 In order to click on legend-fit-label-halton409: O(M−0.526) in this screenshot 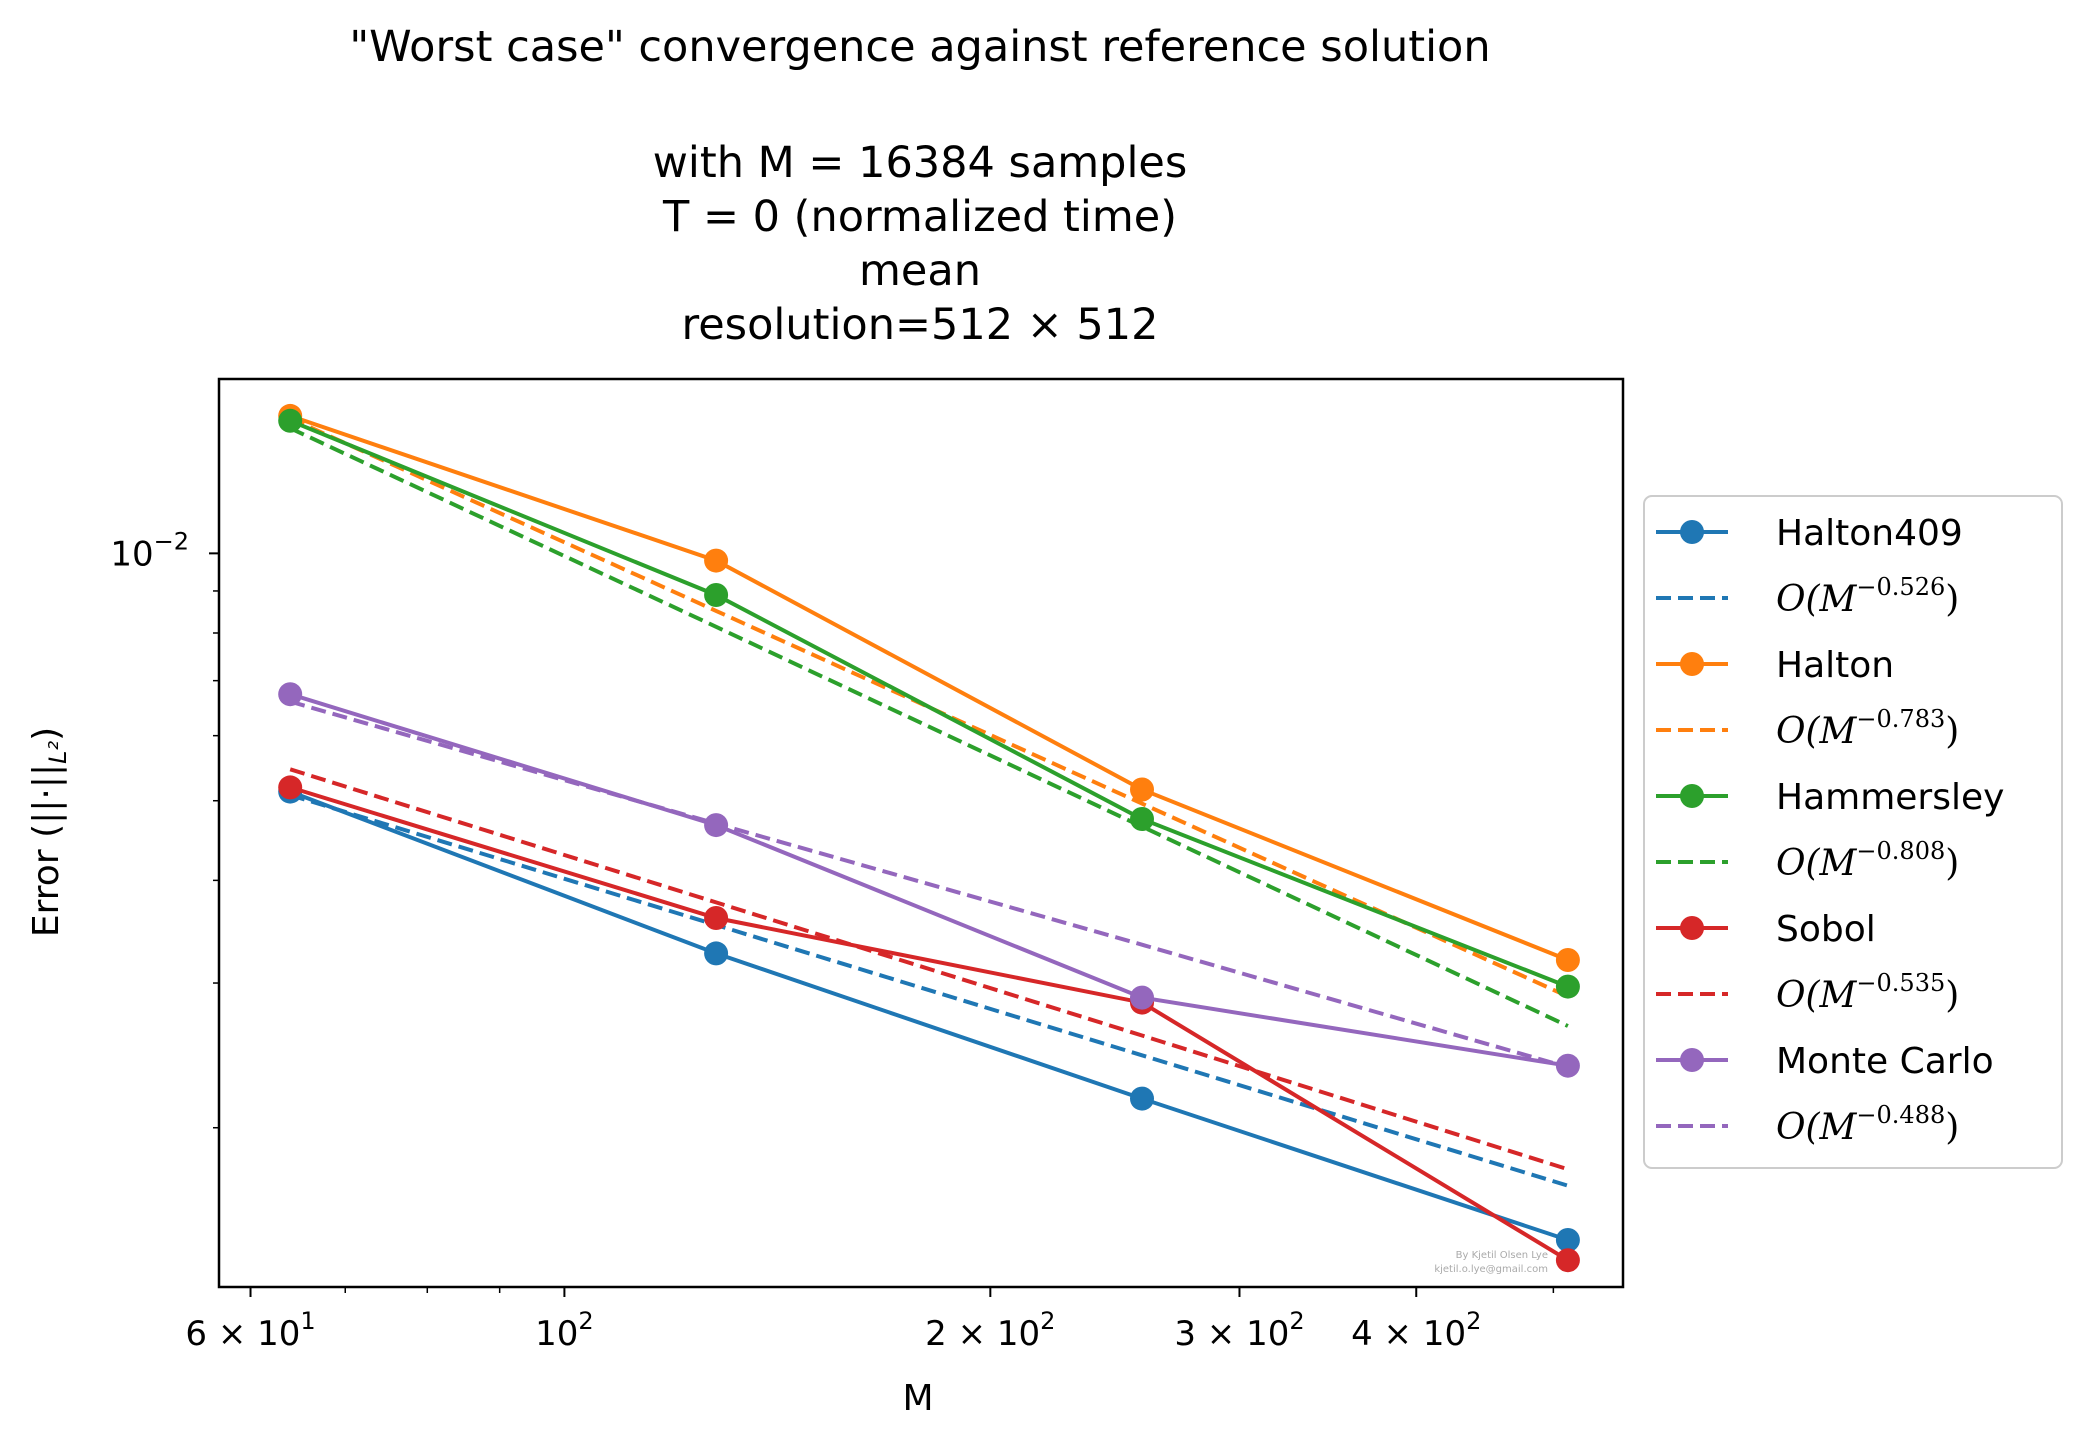, I will do `click(1867, 596)`.